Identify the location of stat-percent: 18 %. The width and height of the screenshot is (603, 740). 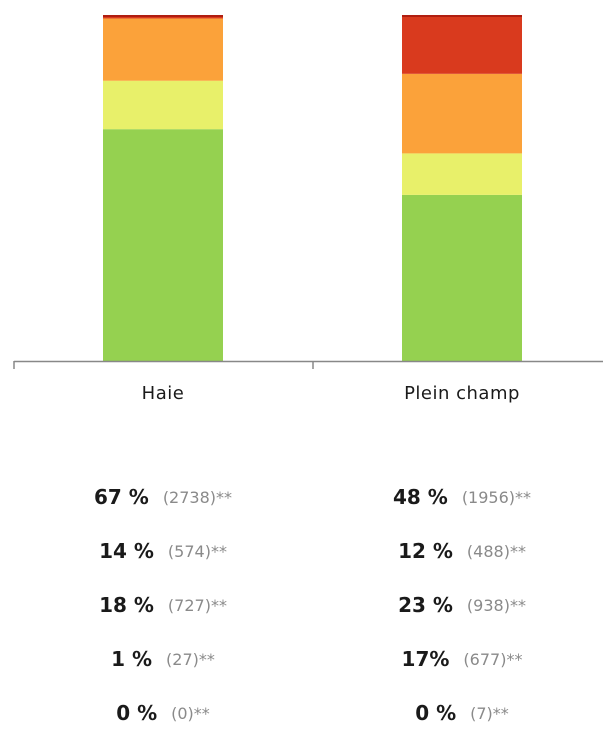
(126, 605).